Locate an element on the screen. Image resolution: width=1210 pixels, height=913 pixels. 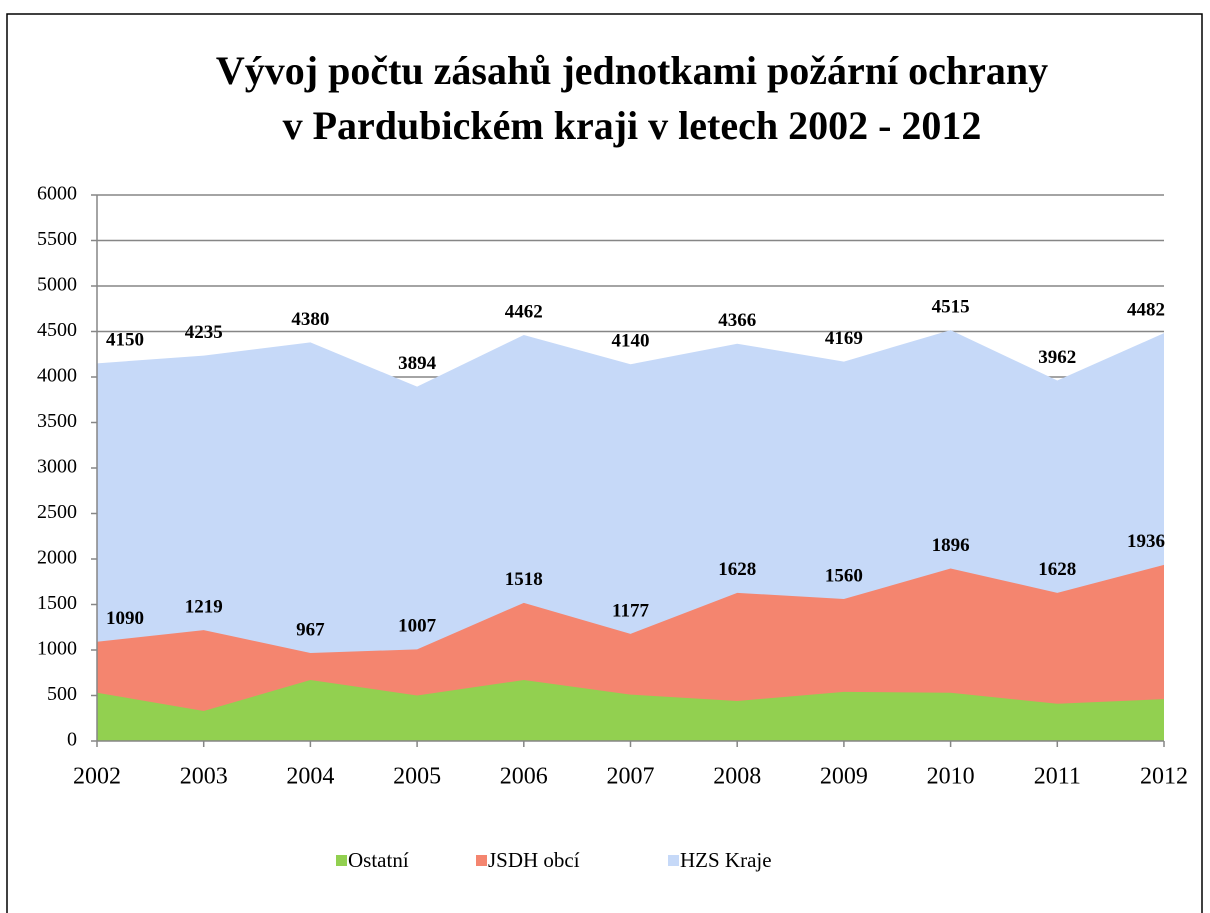
data-label: 1896 is located at coordinates (951, 545).